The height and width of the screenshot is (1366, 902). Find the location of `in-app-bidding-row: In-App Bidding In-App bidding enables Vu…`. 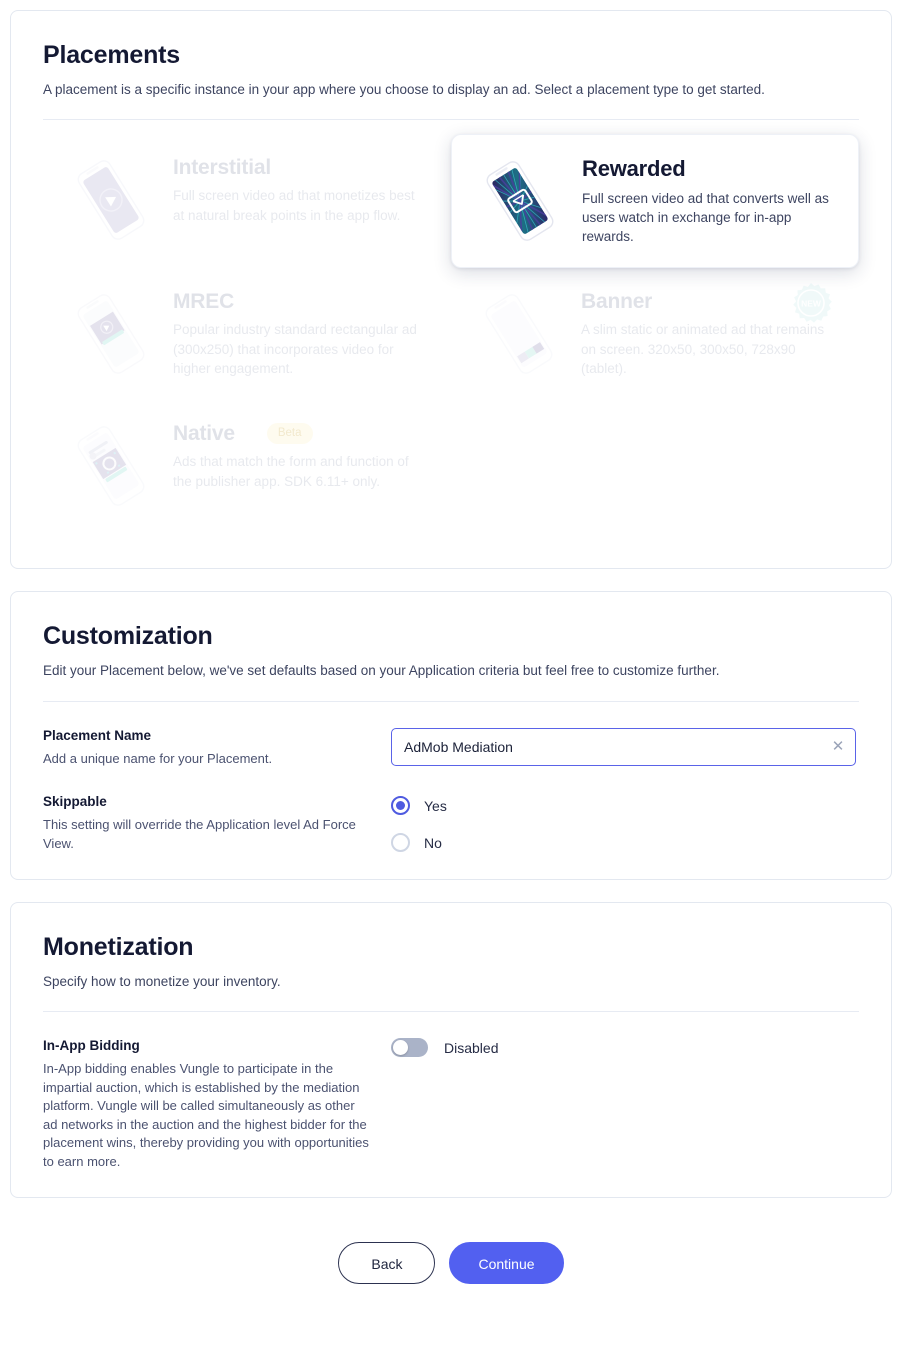

in-app-bidding-row: In-App Bidding In-App bidding enables Vu… is located at coordinates (451, 1091).